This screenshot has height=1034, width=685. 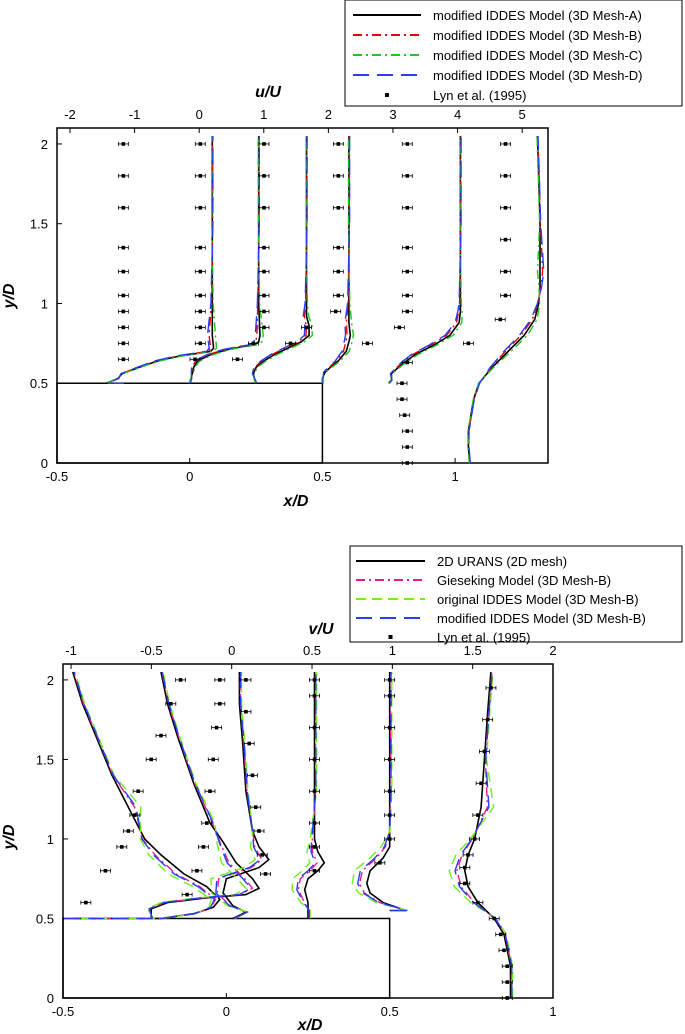 What do you see at coordinates (392, 650) in the screenshot?
I see `top-tick-label-lower: 1` at bounding box center [392, 650].